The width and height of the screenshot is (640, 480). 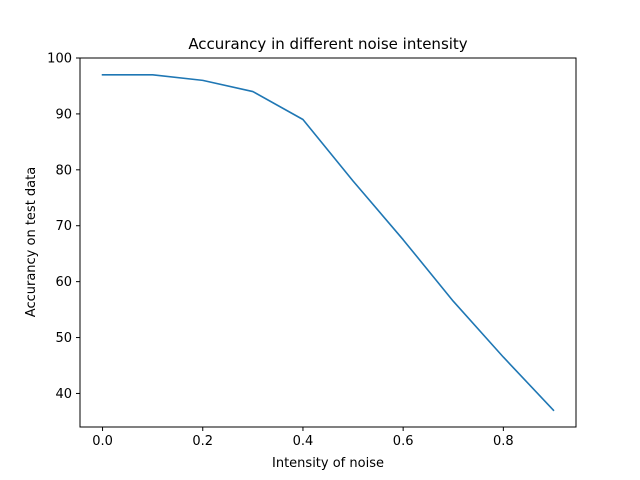 What do you see at coordinates (63, 394) in the screenshot?
I see `y-tick-label: 40` at bounding box center [63, 394].